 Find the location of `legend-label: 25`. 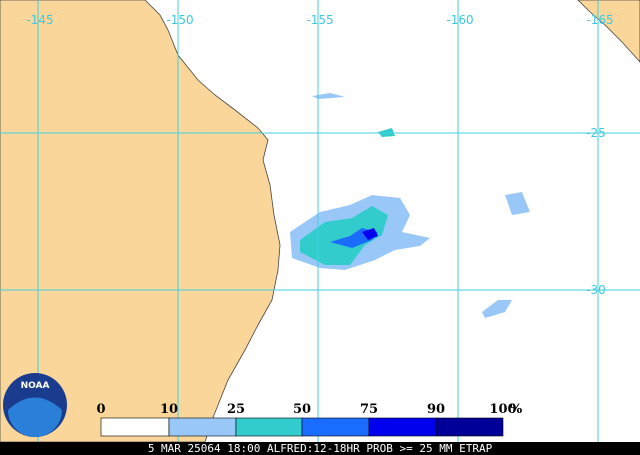

legend-label: 25 is located at coordinates (236, 409).